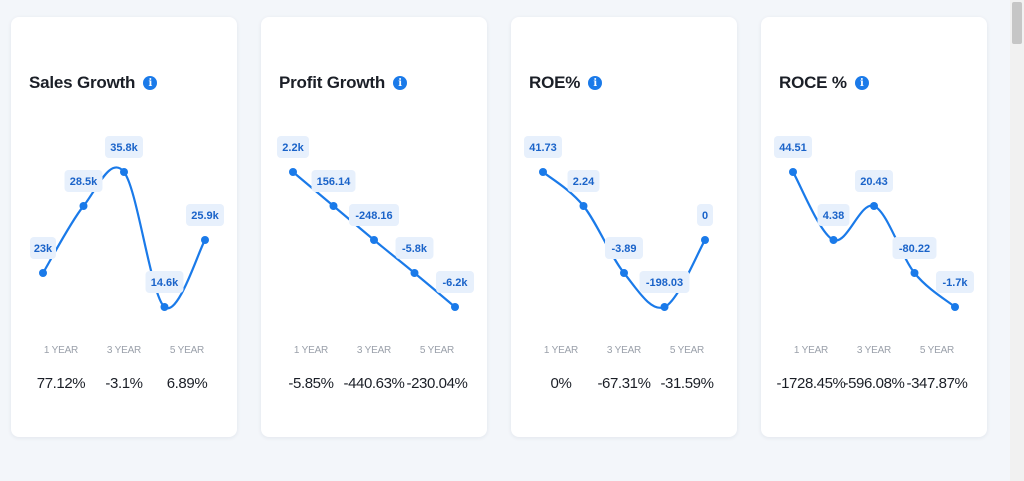 This screenshot has width=1024, height=481. I want to click on svg-text: 14.6k, so click(165, 283).